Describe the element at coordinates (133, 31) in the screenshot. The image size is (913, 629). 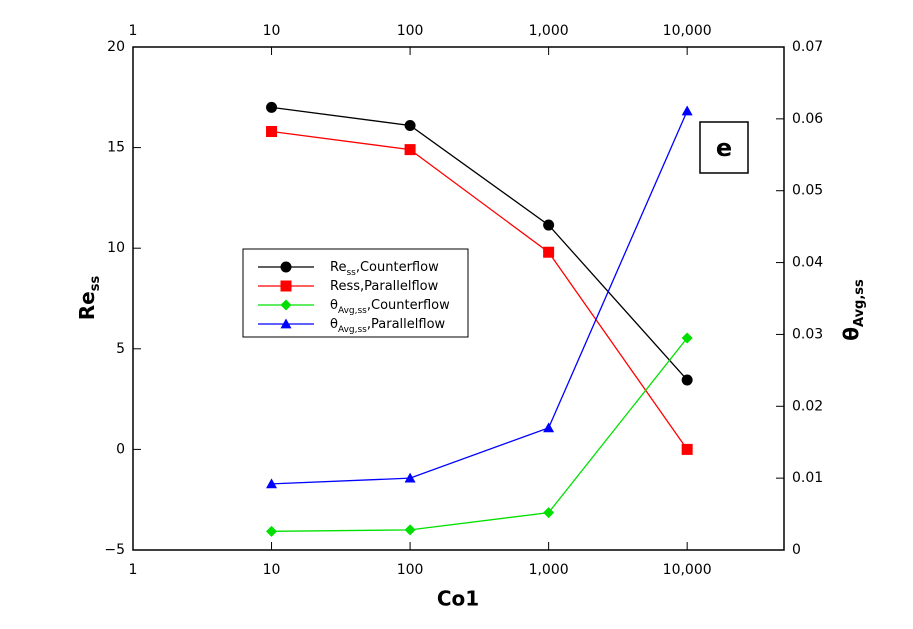
I see `x-top-tick-label: 1` at that location.